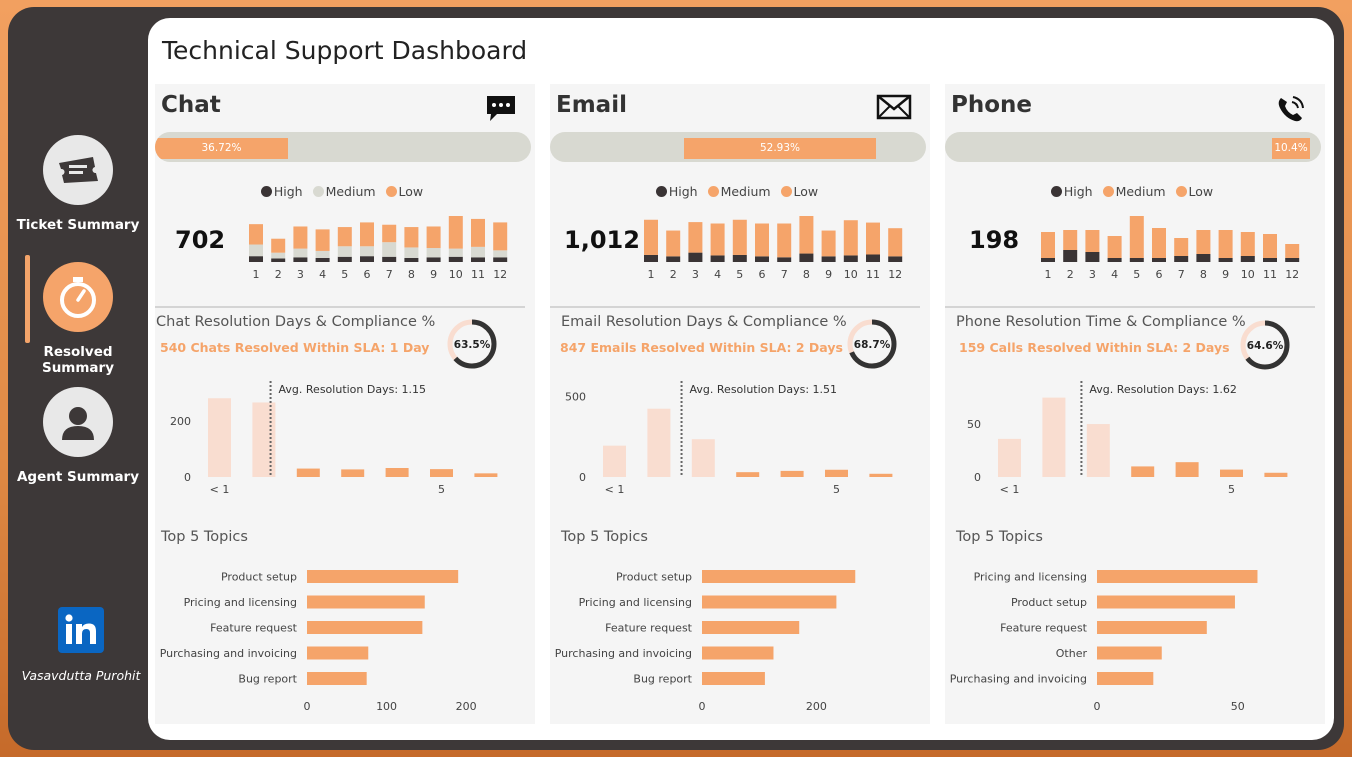  I want to click on legend-label: High, so click(288, 191).